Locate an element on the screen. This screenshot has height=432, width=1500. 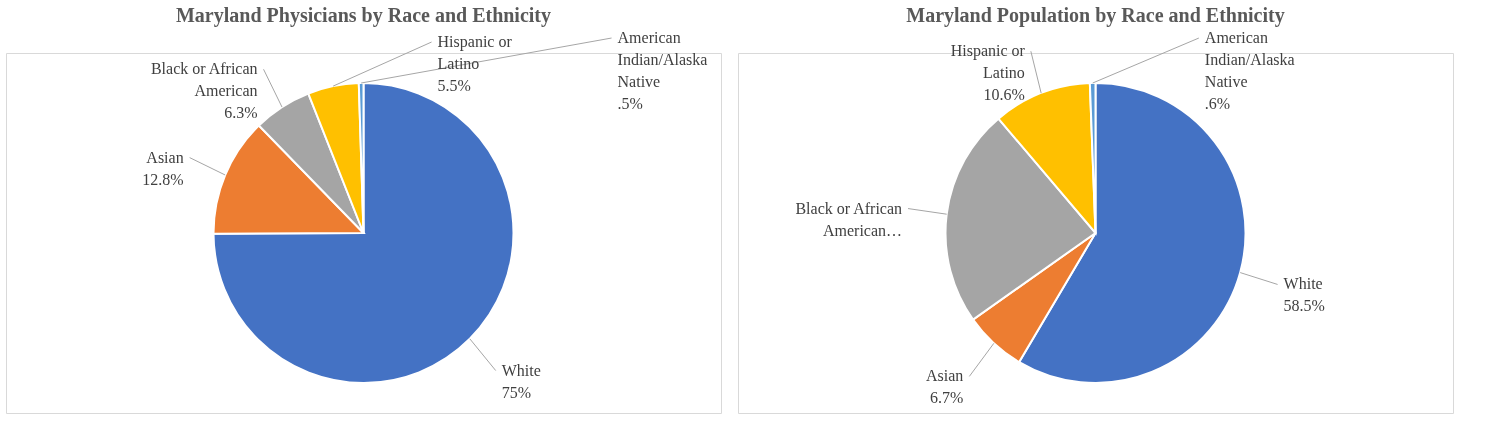
slice-label: Black or African American is located at coordinates (204, 80).